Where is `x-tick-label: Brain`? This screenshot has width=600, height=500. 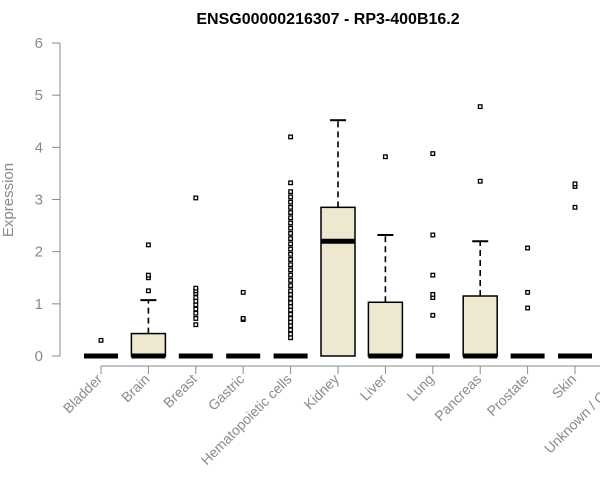
x-tick-label: Brain is located at coordinates (135, 388).